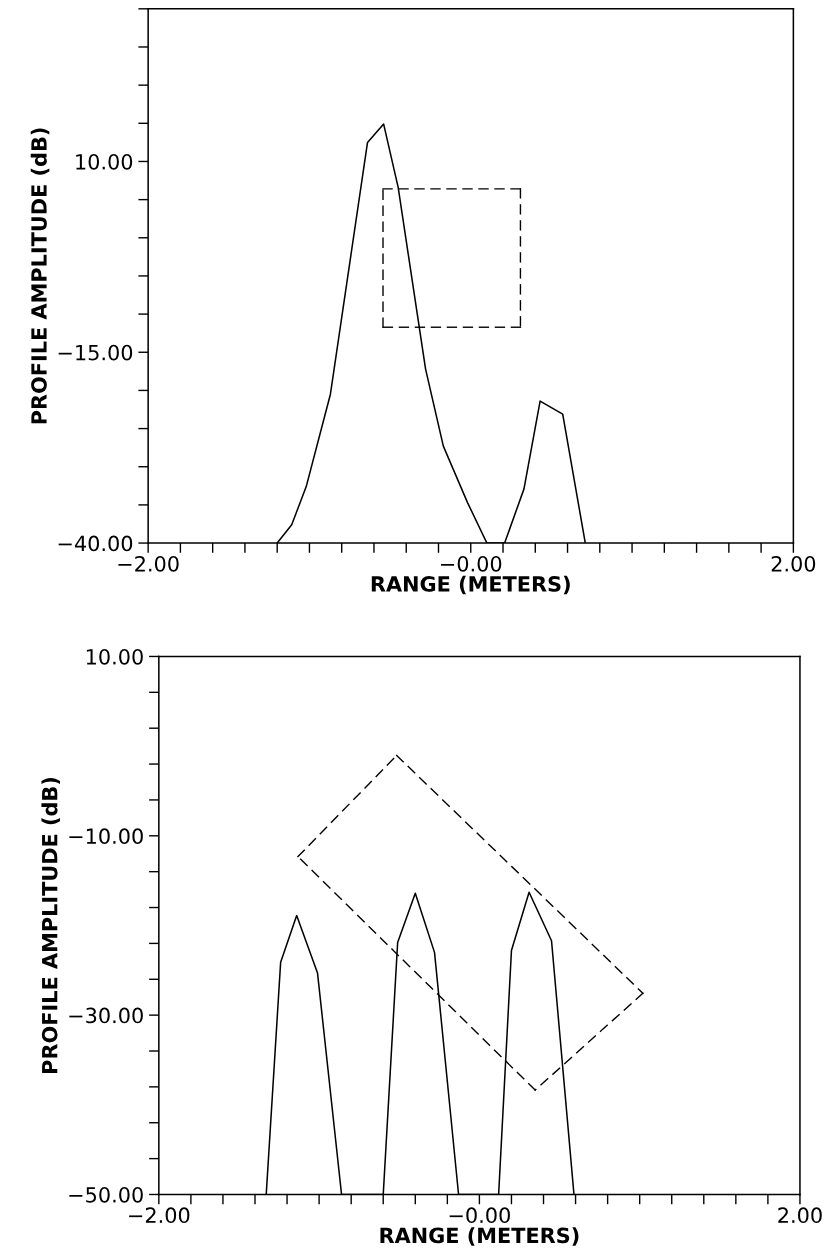  Describe the element at coordinates (106, 836) in the screenshot. I see `y-tick-label: −10.00` at that location.